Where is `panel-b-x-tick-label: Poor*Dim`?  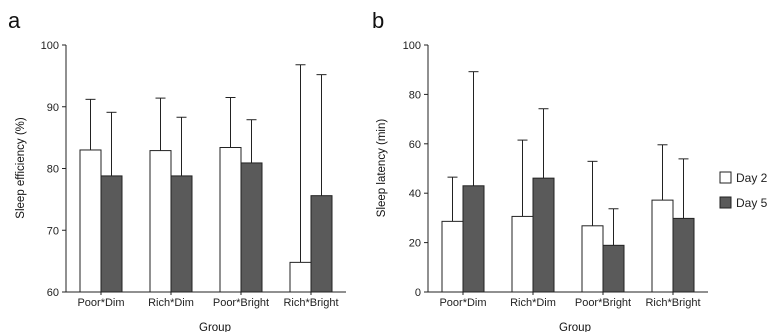
panel-b-x-tick-label: Poor*Dim is located at coordinates (462, 303).